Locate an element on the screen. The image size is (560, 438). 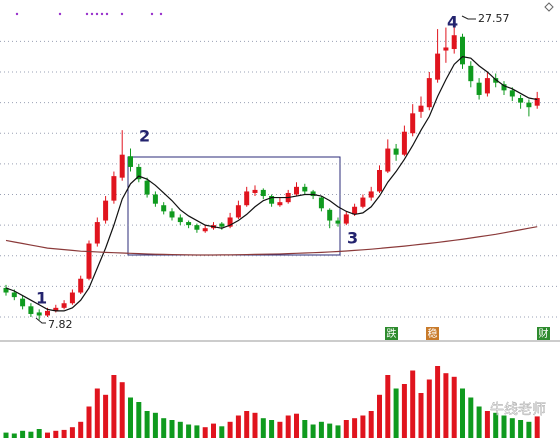
tag: 跌 is located at coordinates (392, 333).